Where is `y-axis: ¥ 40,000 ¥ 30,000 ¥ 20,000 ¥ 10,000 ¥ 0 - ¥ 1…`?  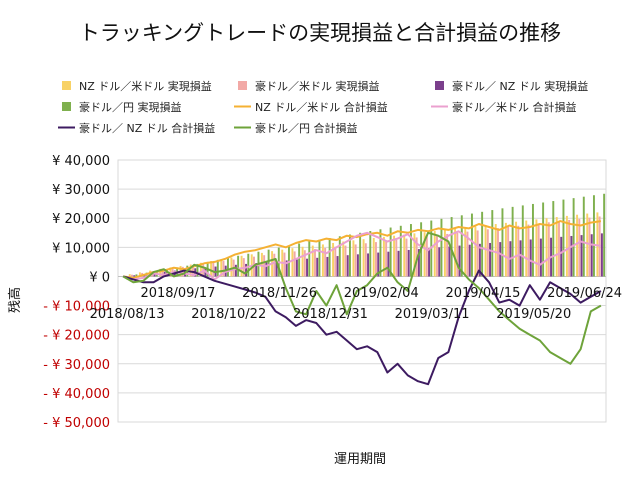
y-axis: ¥ 40,000 ¥ 30,000 ¥ 20,000 ¥ 10,000 ¥ 0 - ¥ 1… is located at coordinates (76, 292).